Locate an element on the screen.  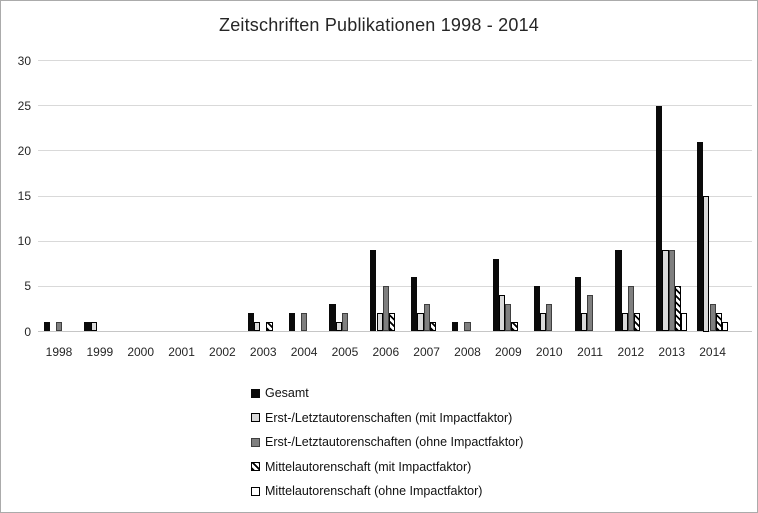
x-tick-label: 2007 is located at coordinates (426, 352).